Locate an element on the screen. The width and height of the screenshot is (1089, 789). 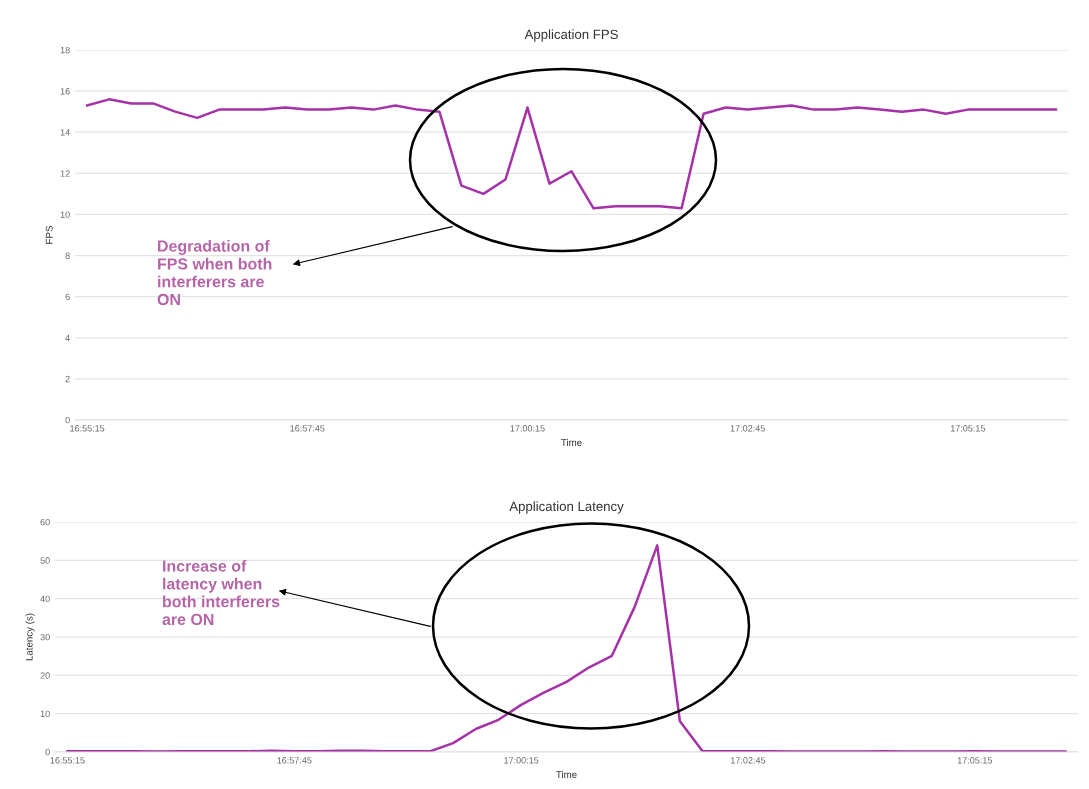
y-axis-title: FPS is located at coordinates (49, 234).